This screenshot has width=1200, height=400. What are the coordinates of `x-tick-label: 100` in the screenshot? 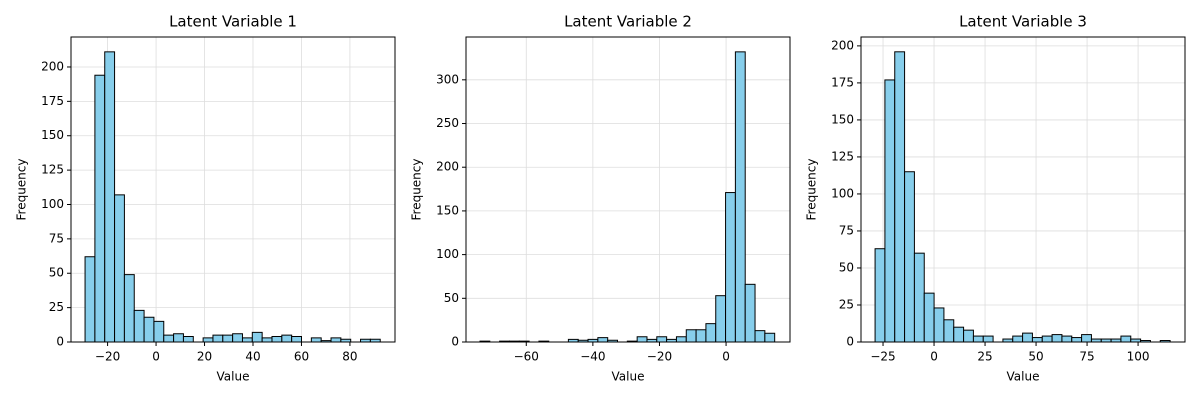 It's located at (1138, 357).